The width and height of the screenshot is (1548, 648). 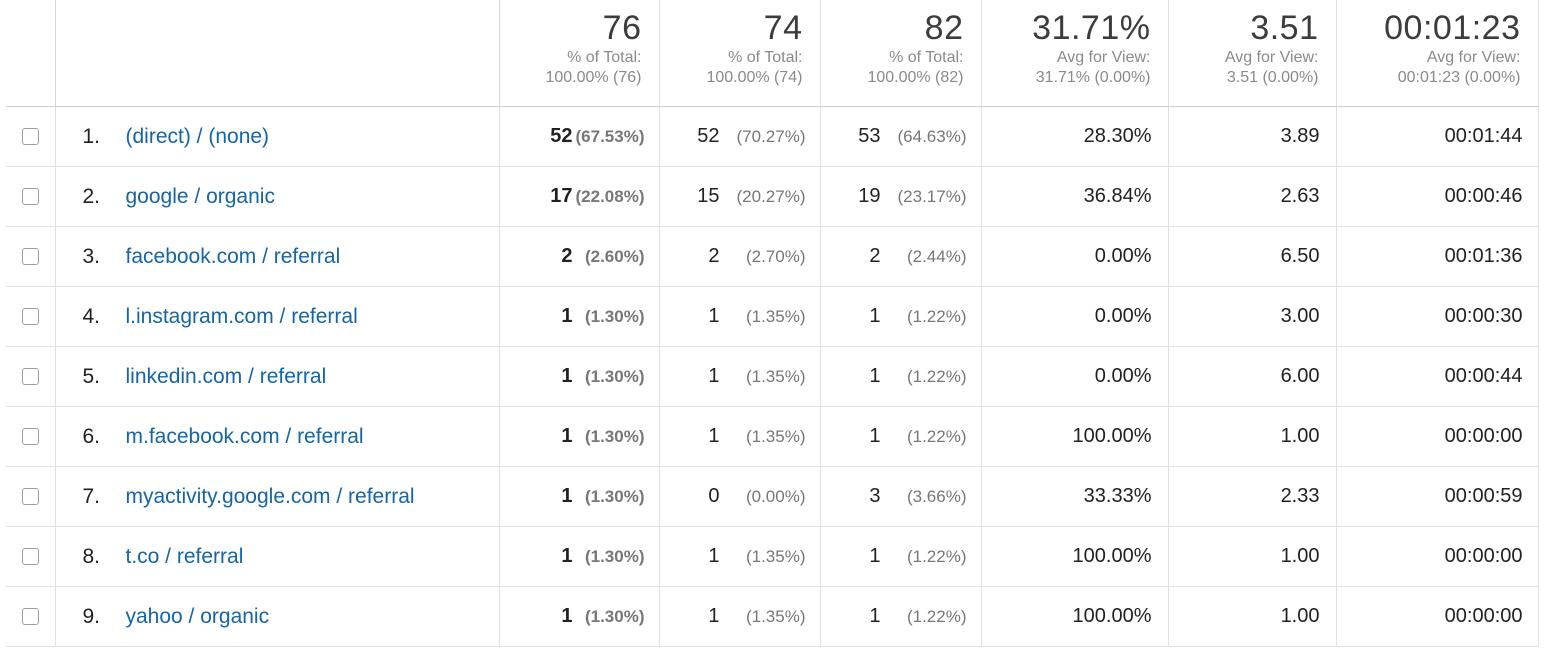 I want to click on summary-cell: 00:01:23 Avg for View: 00:01:23 (0.00%), so click(x=1437, y=53).